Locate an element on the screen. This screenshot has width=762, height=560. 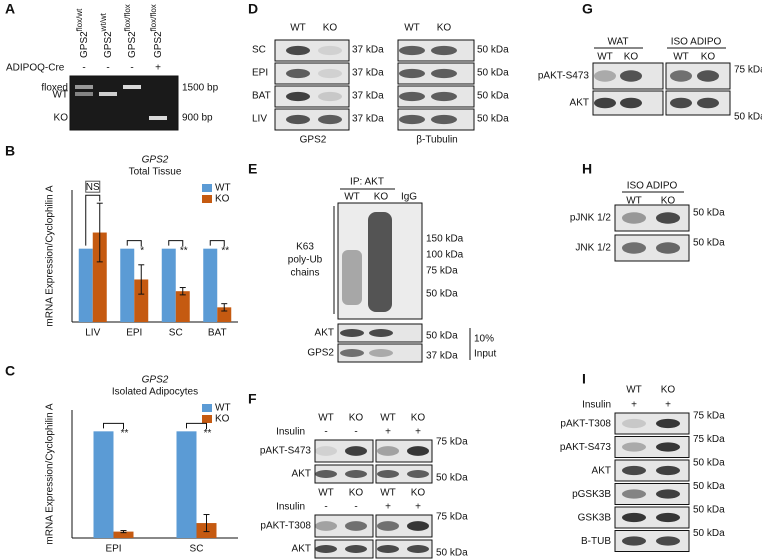
gel is located at coordinates (124, 103).